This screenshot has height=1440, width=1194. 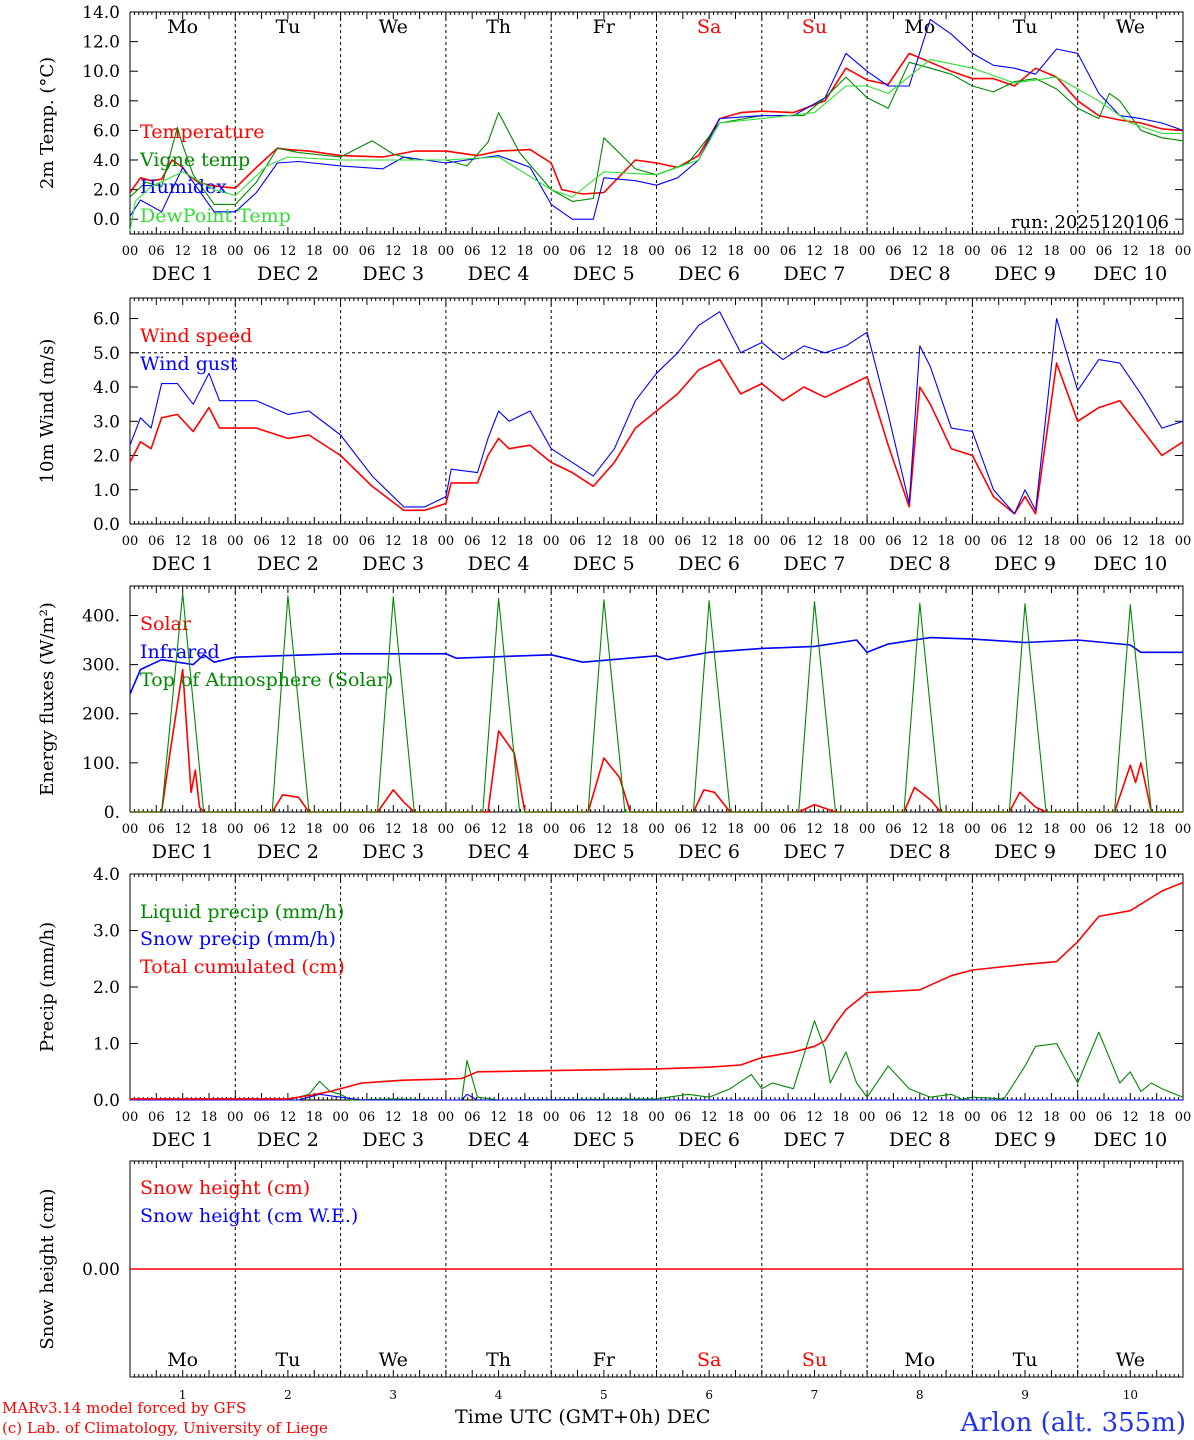 I want to click on y-tick-label: 200., so click(x=101, y=715).